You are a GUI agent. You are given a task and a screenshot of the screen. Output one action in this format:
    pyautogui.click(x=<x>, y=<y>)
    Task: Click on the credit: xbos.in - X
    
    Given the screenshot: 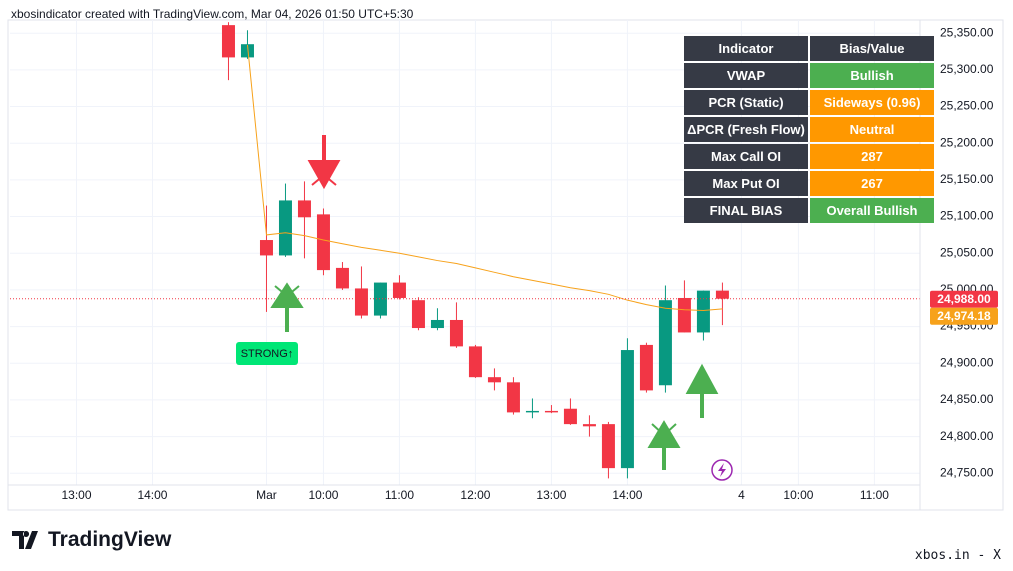 What is the action you would take?
    pyautogui.click(x=957, y=555)
    